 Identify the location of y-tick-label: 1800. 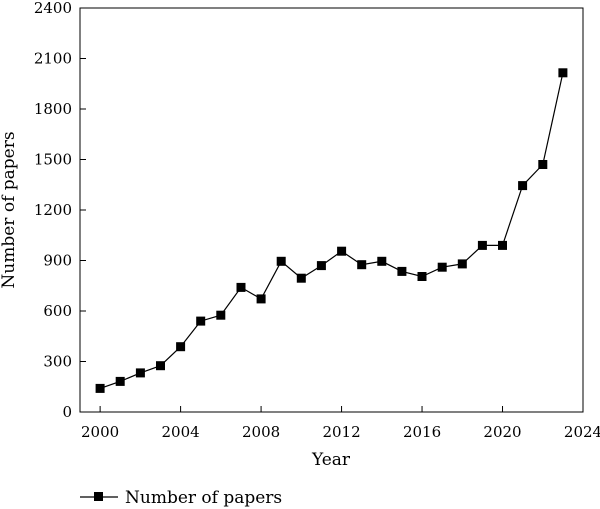
(53, 109).